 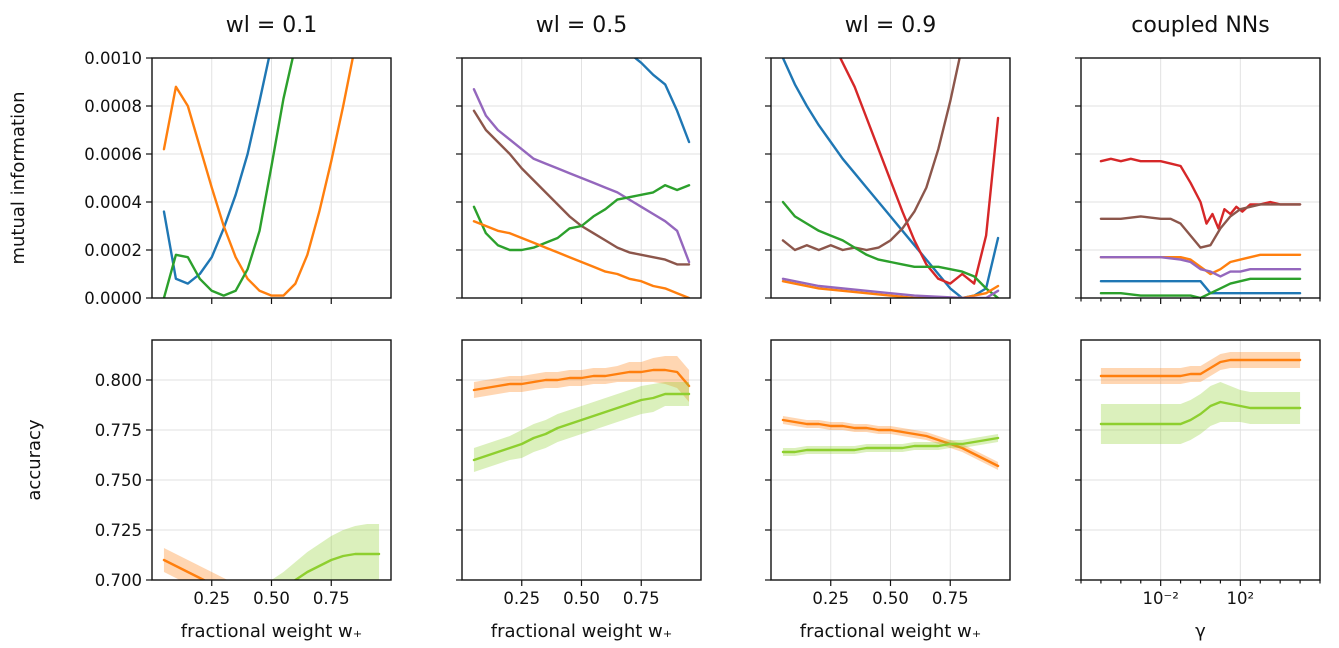 I want to click on x-tick-label: 10², so click(x=1241, y=598).